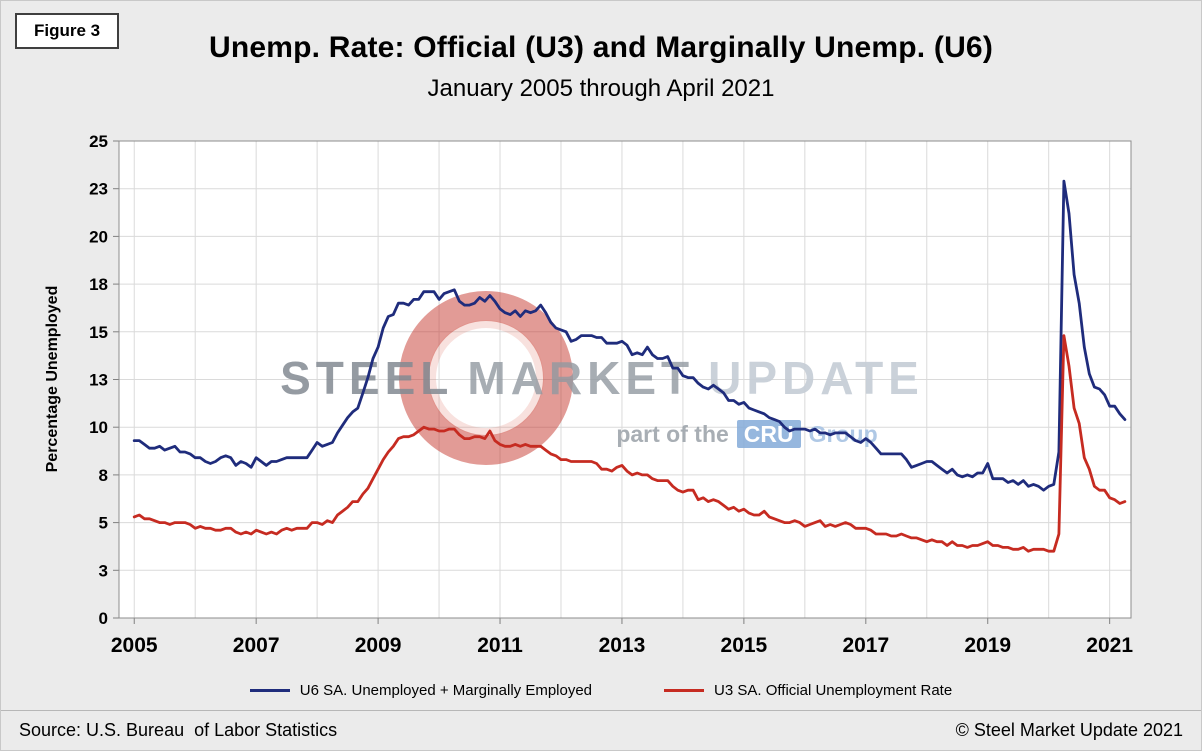 Image resolution: width=1202 pixels, height=751 pixels. I want to click on watermark-tagline-prefix: part of the, so click(672, 434).